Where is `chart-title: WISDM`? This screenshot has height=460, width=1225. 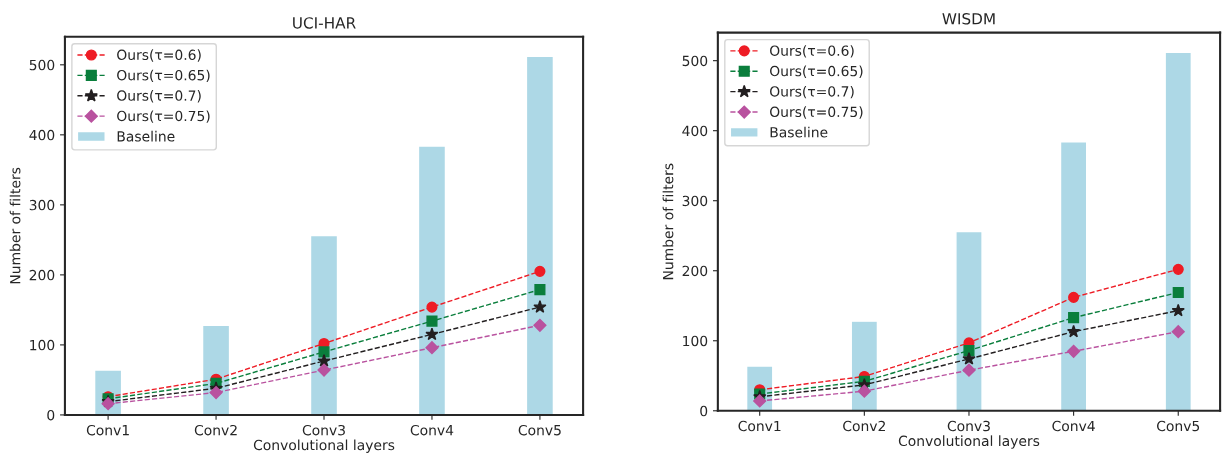 chart-title: WISDM is located at coordinates (968, 18).